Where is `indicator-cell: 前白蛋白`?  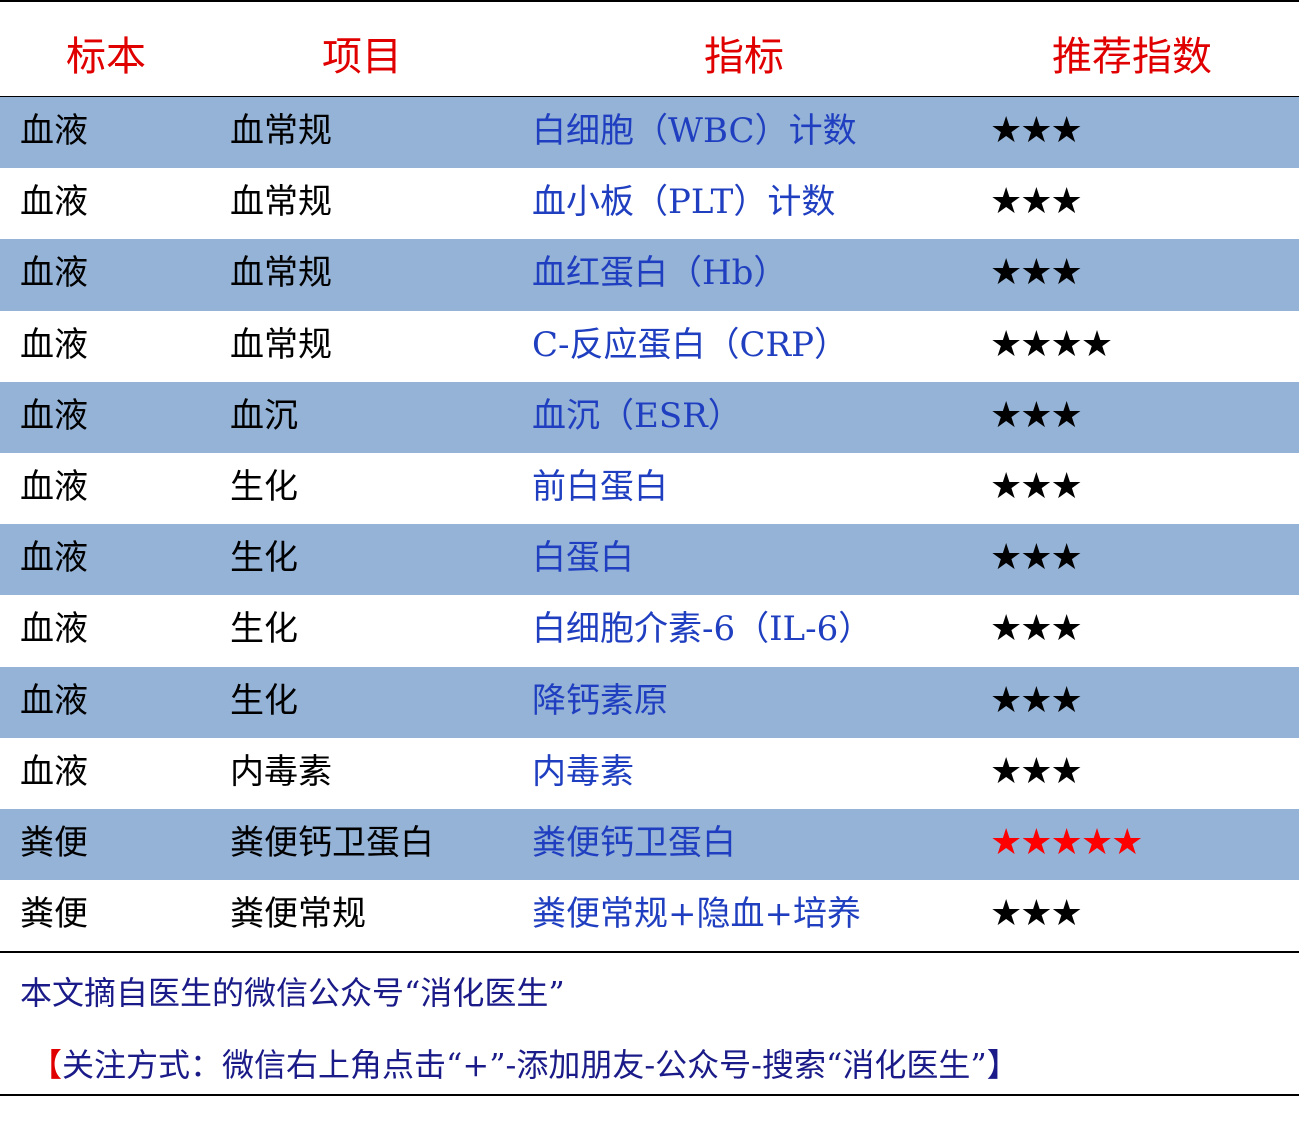
indicator-cell: 前白蛋白 is located at coordinates (600, 486).